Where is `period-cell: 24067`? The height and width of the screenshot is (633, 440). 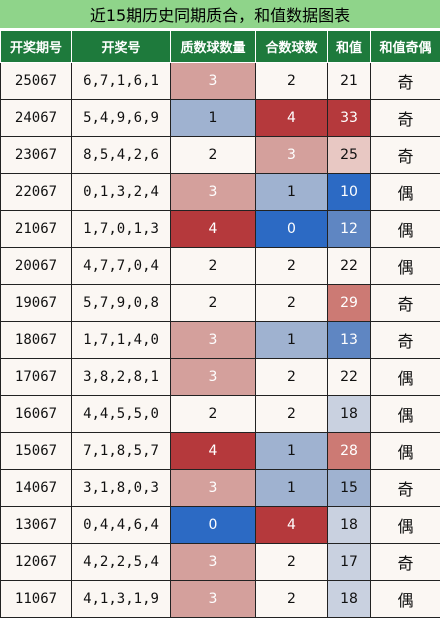
period-cell: 24067 is located at coordinates (36, 118).